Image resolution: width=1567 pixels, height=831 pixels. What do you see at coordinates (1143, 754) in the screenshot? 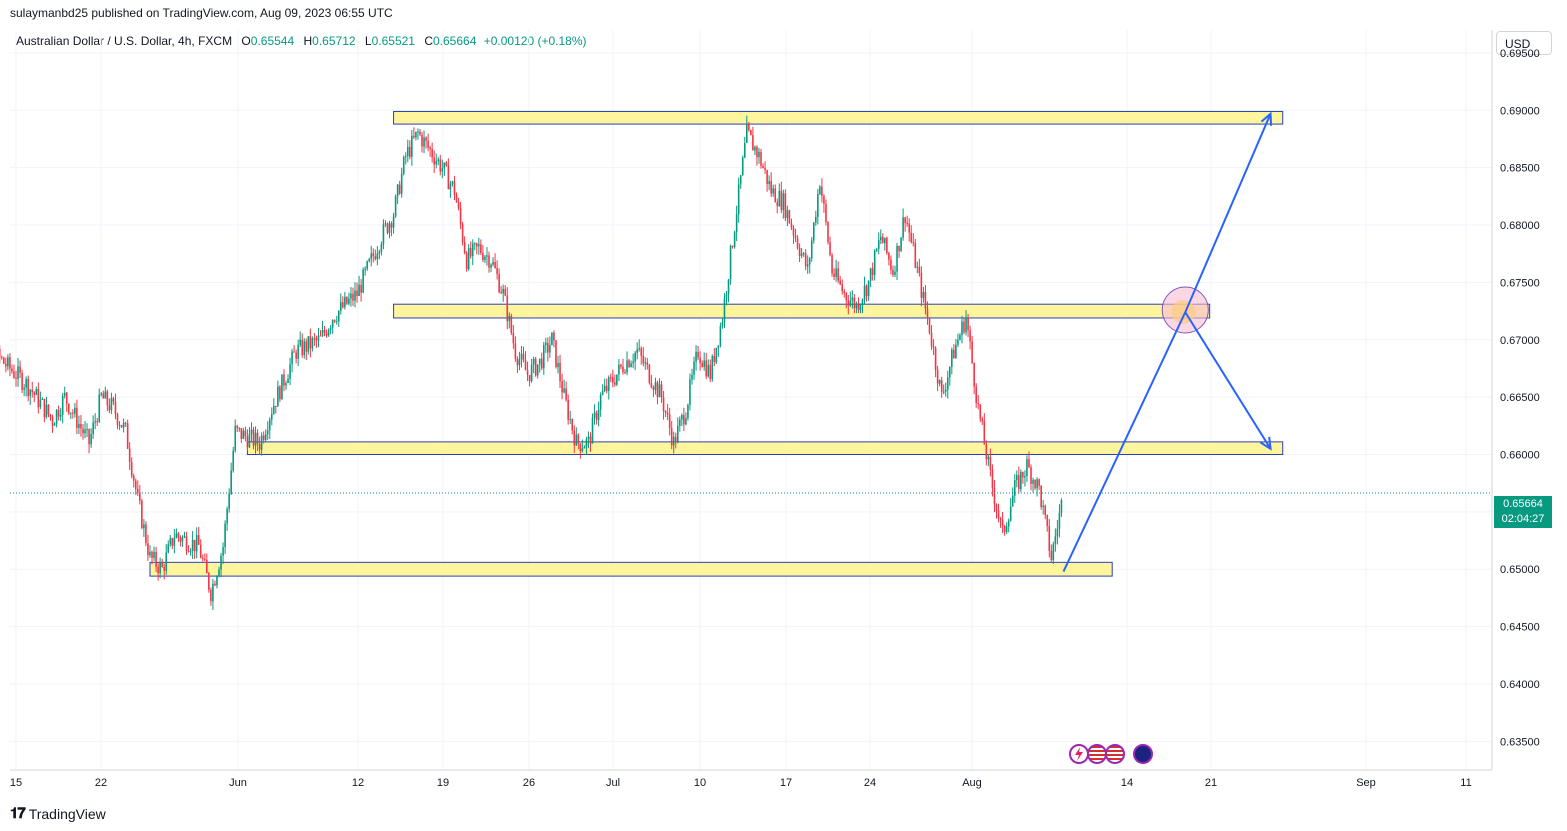
I see `au-flag-event-icon` at bounding box center [1143, 754].